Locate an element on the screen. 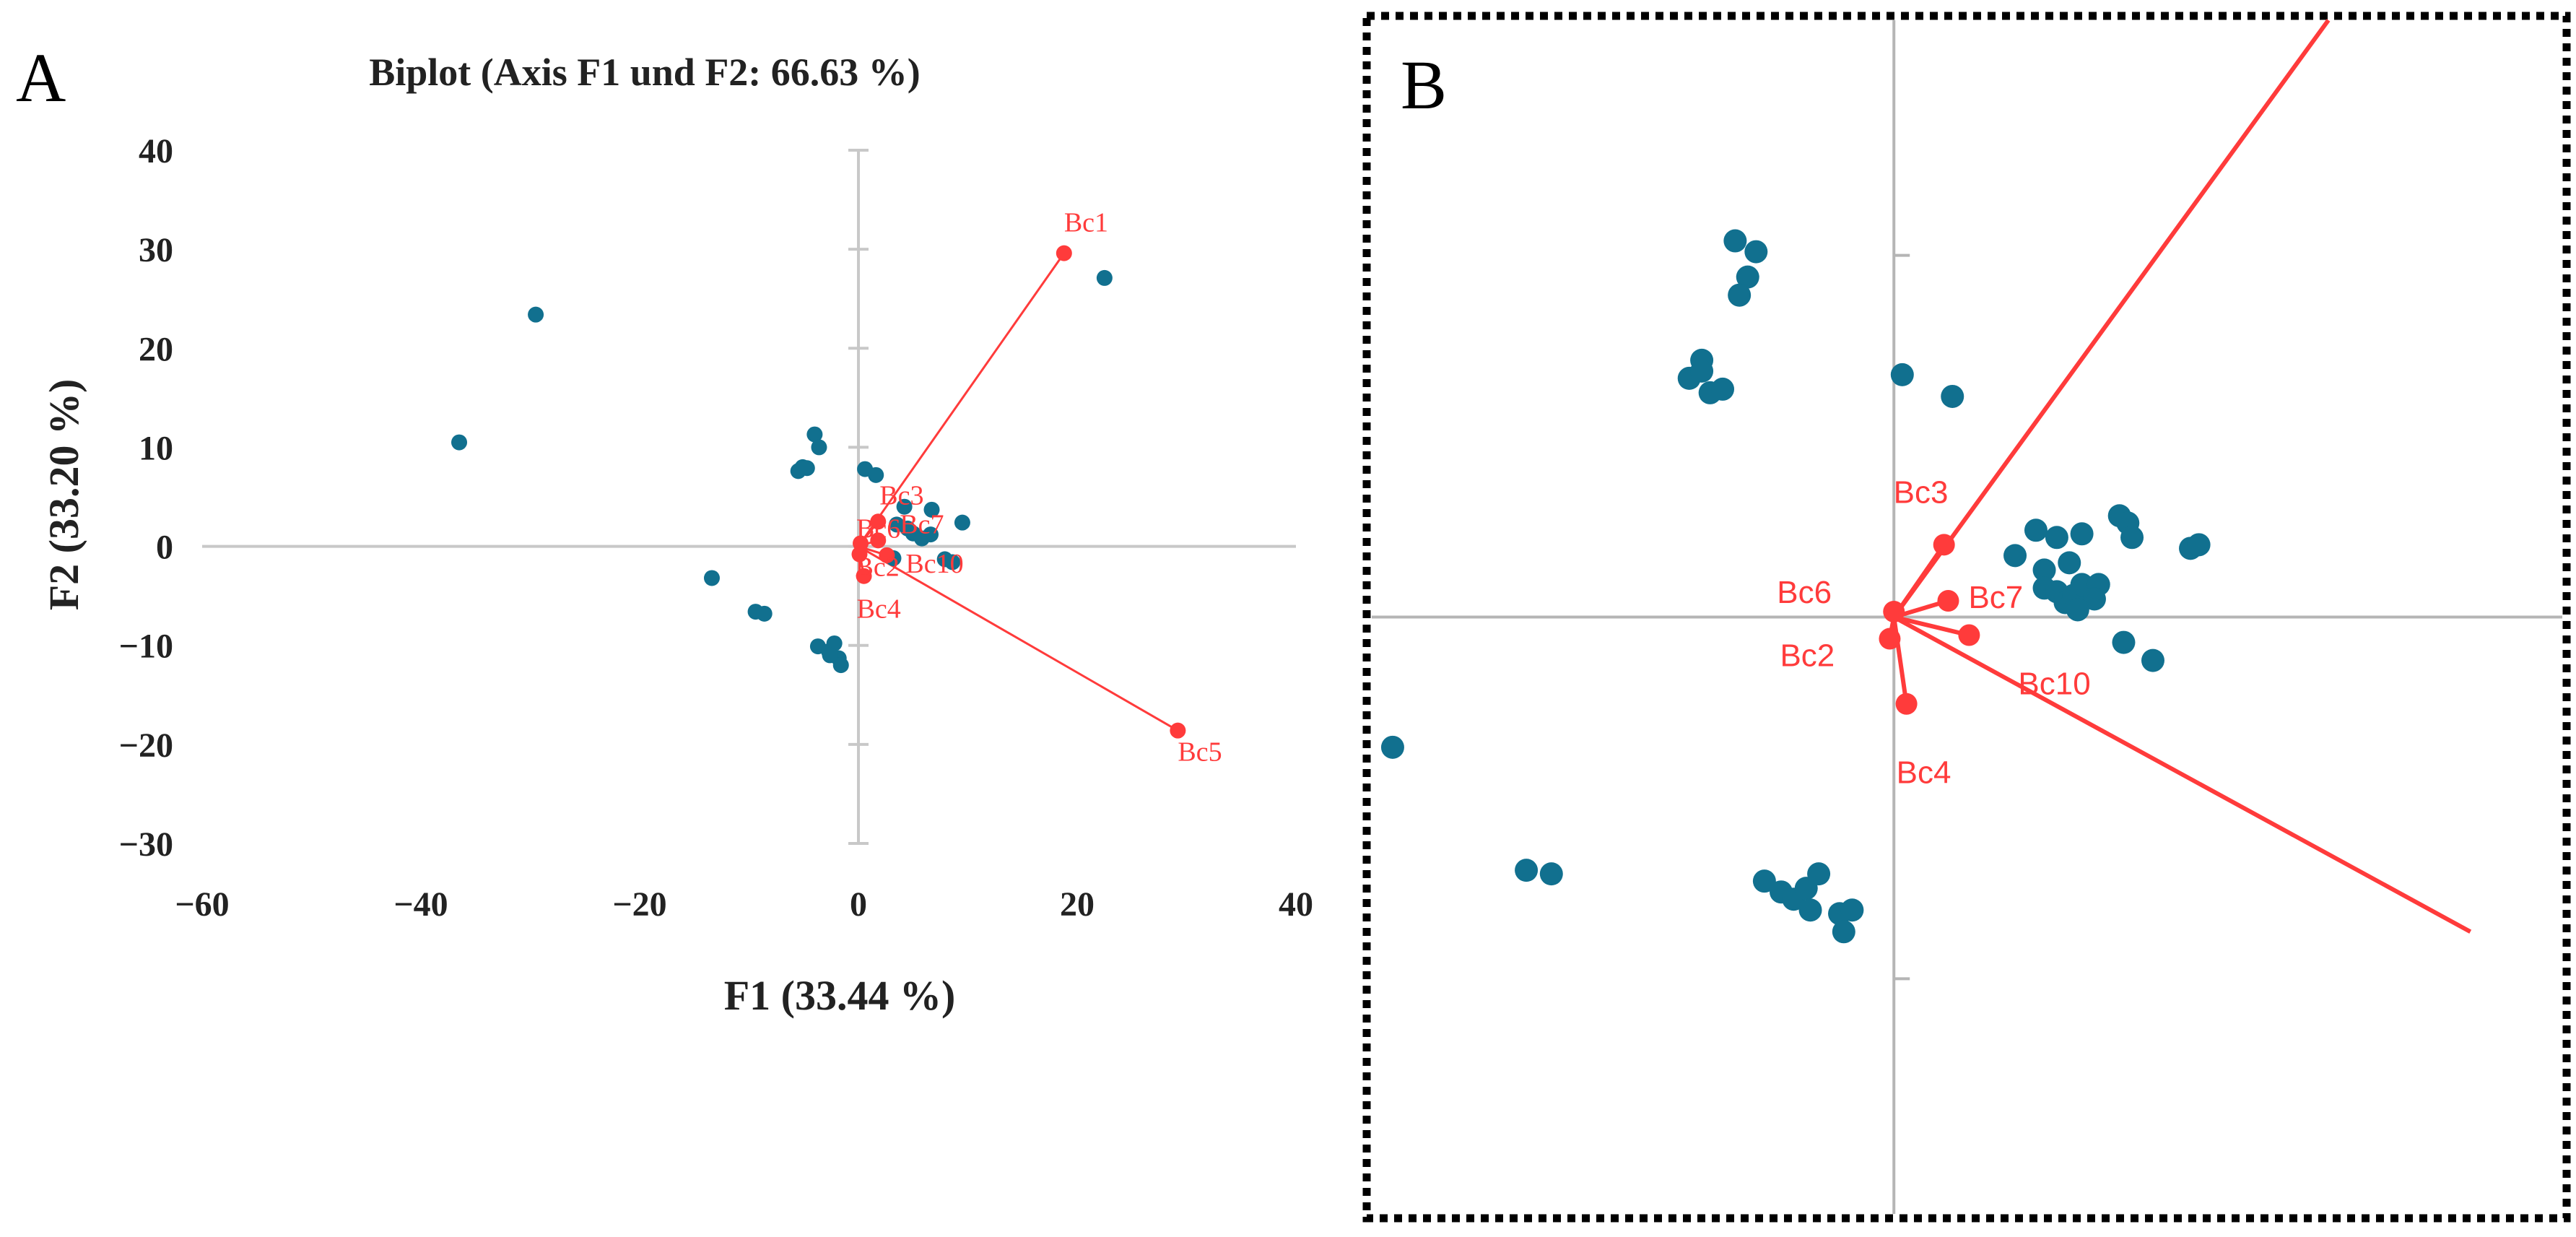 The height and width of the screenshot is (1237, 2576). panel-a-x-tick-label: 20 is located at coordinates (1077, 905).